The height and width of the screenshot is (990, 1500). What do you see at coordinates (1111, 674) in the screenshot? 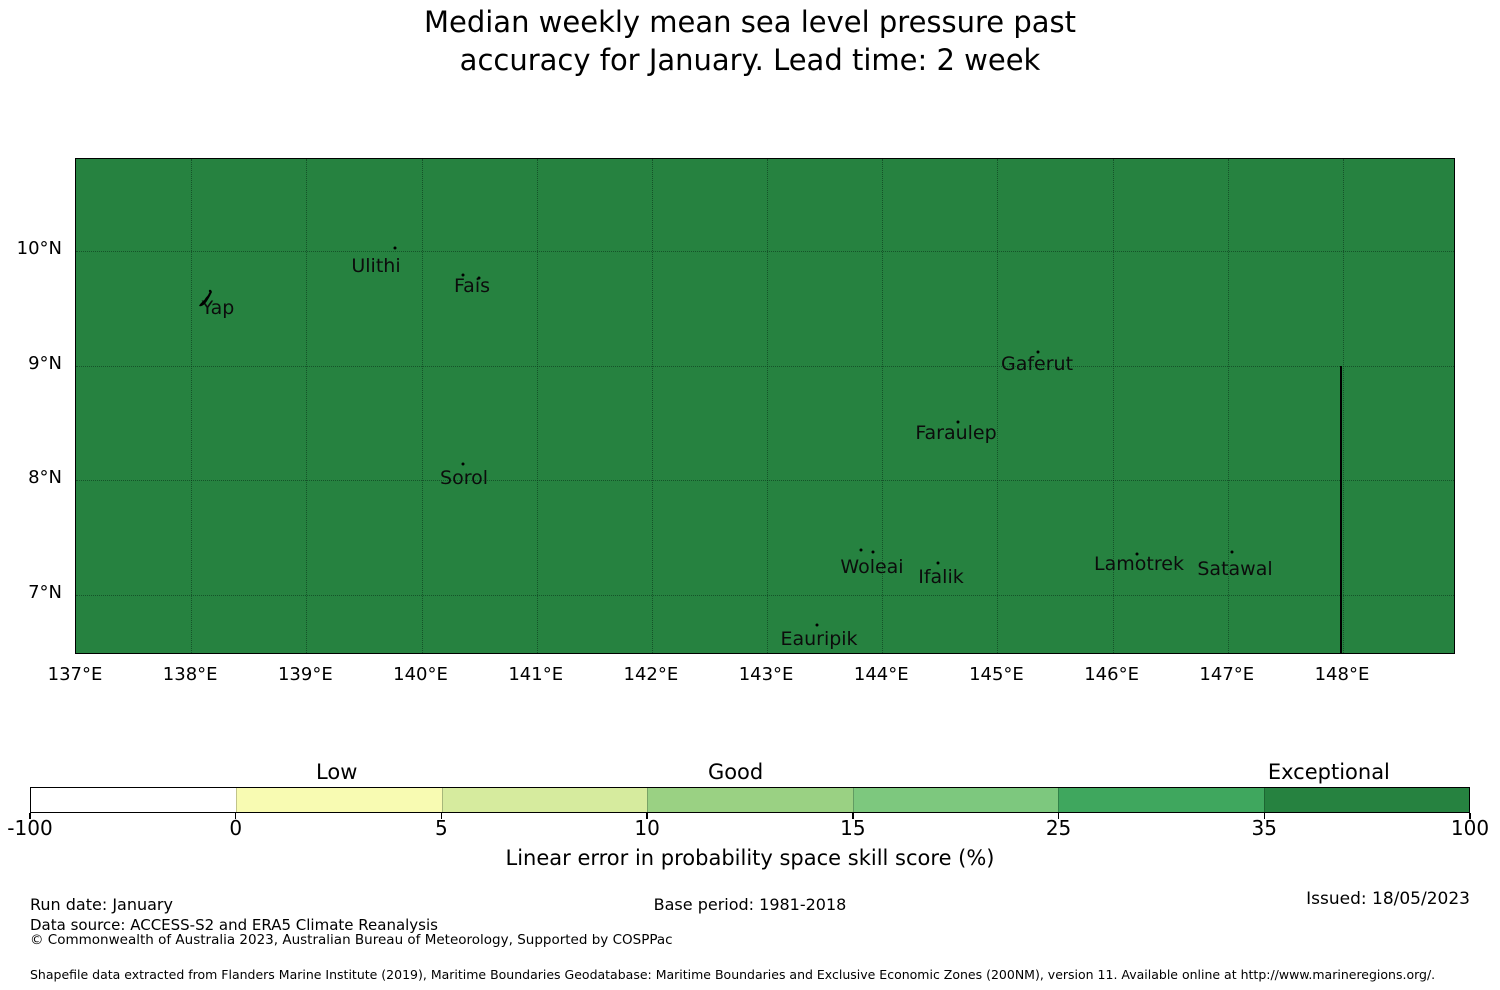
I see `x-tick-label: 146°E` at bounding box center [1111, 674].